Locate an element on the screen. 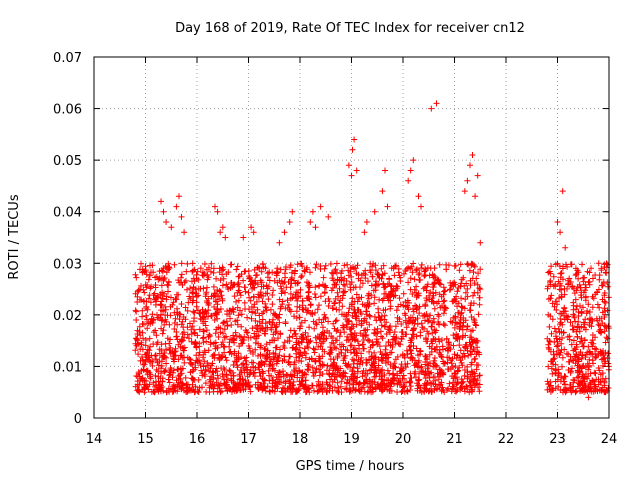 This screenshot has width=640, height=480. x-tick-label: 20 is located at coordinates (403, 439).